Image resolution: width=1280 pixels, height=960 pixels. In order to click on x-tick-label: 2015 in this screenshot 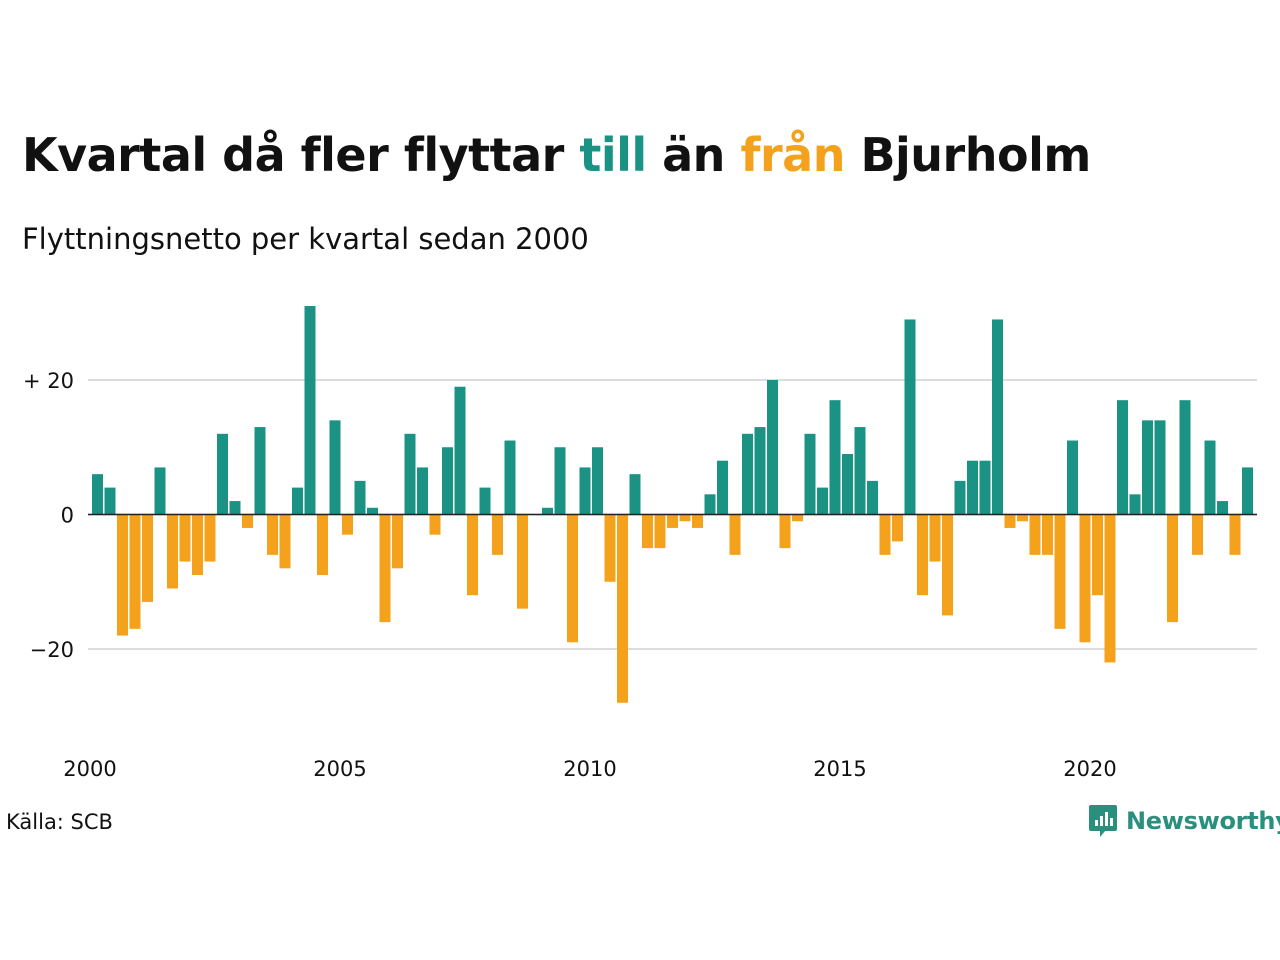, I will do `click(839, 769)`.